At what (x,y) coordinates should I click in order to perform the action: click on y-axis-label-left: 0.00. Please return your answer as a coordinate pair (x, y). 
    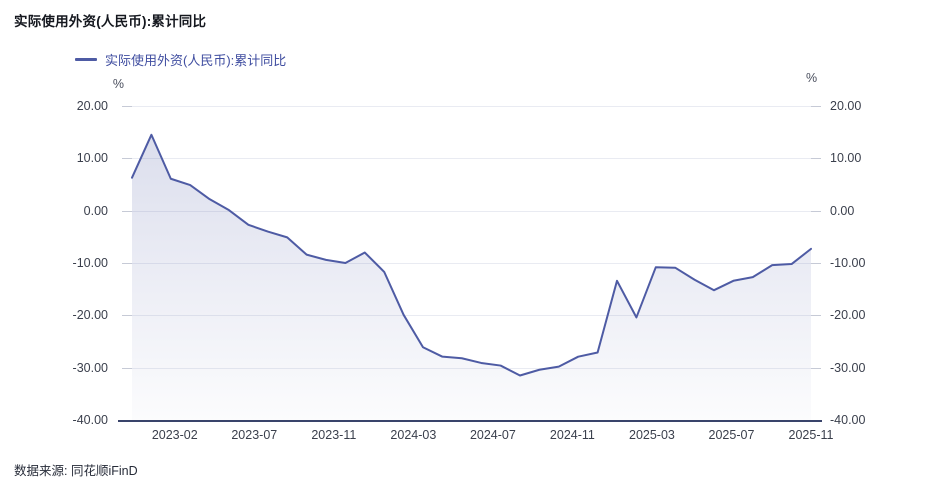
    Looking at the image, I should click on (95, 210).